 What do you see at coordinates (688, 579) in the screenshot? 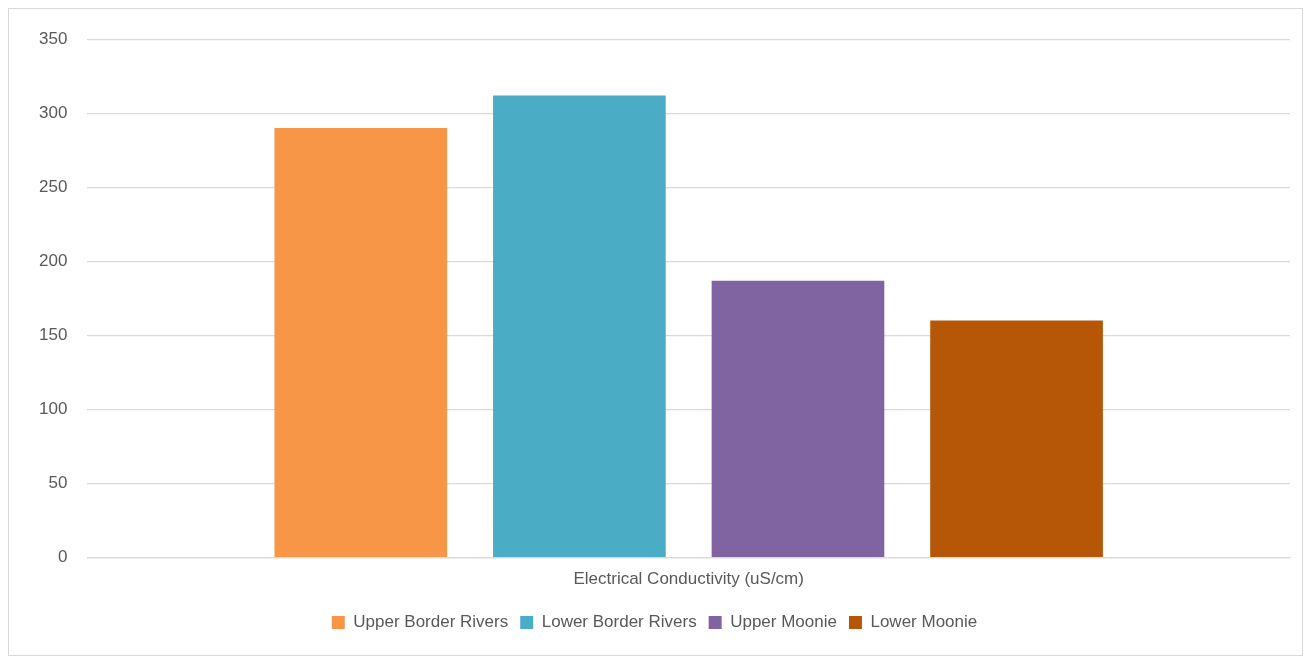
I see `x-tick-label: Electrical Conductivity (uS/cm)` at bounding box center [688, 579].